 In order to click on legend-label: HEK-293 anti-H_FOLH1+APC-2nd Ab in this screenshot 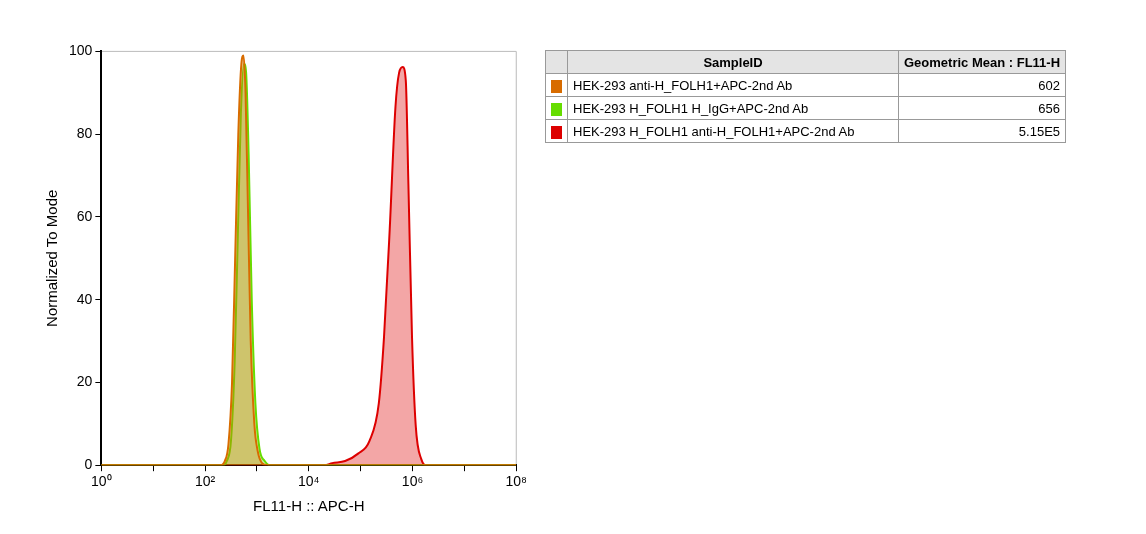, I will do `click(733, 85)`.